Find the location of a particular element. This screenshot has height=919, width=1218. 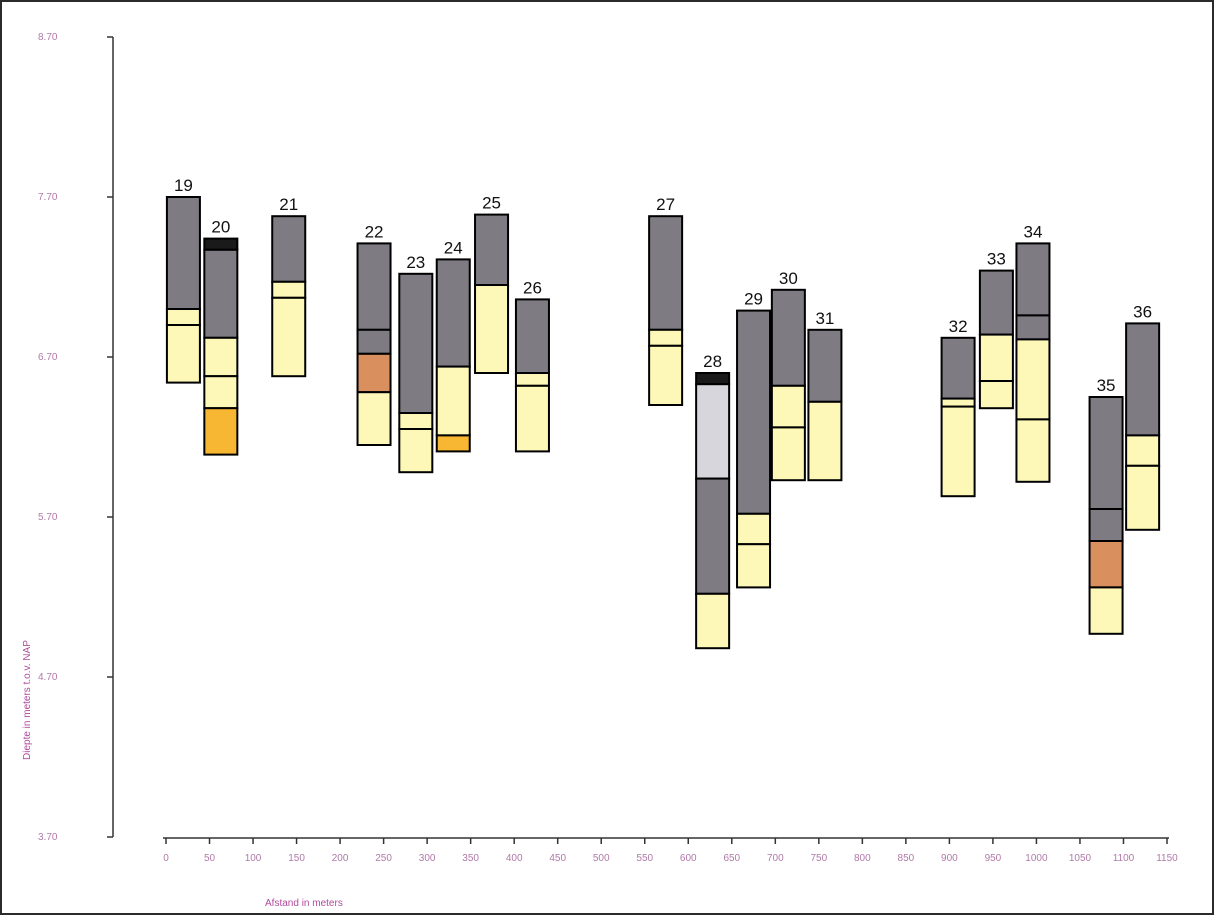

x-tick-label: 100 is located at coordinates (253, 858).